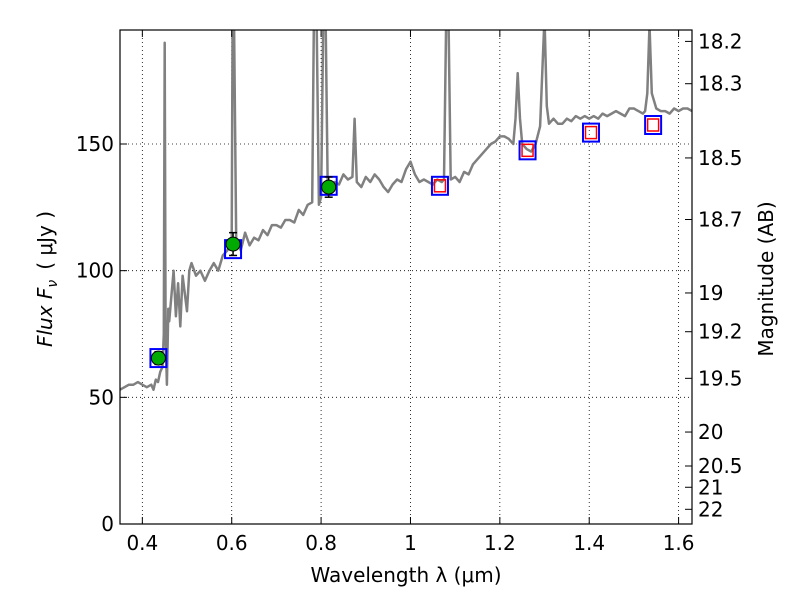 The width and height of the screenshot is (800, 600). Describe the element at coordinates (47, 279) in the screenshot. I see `y-axis-label: Flux Fν ( μJy )` at that location.